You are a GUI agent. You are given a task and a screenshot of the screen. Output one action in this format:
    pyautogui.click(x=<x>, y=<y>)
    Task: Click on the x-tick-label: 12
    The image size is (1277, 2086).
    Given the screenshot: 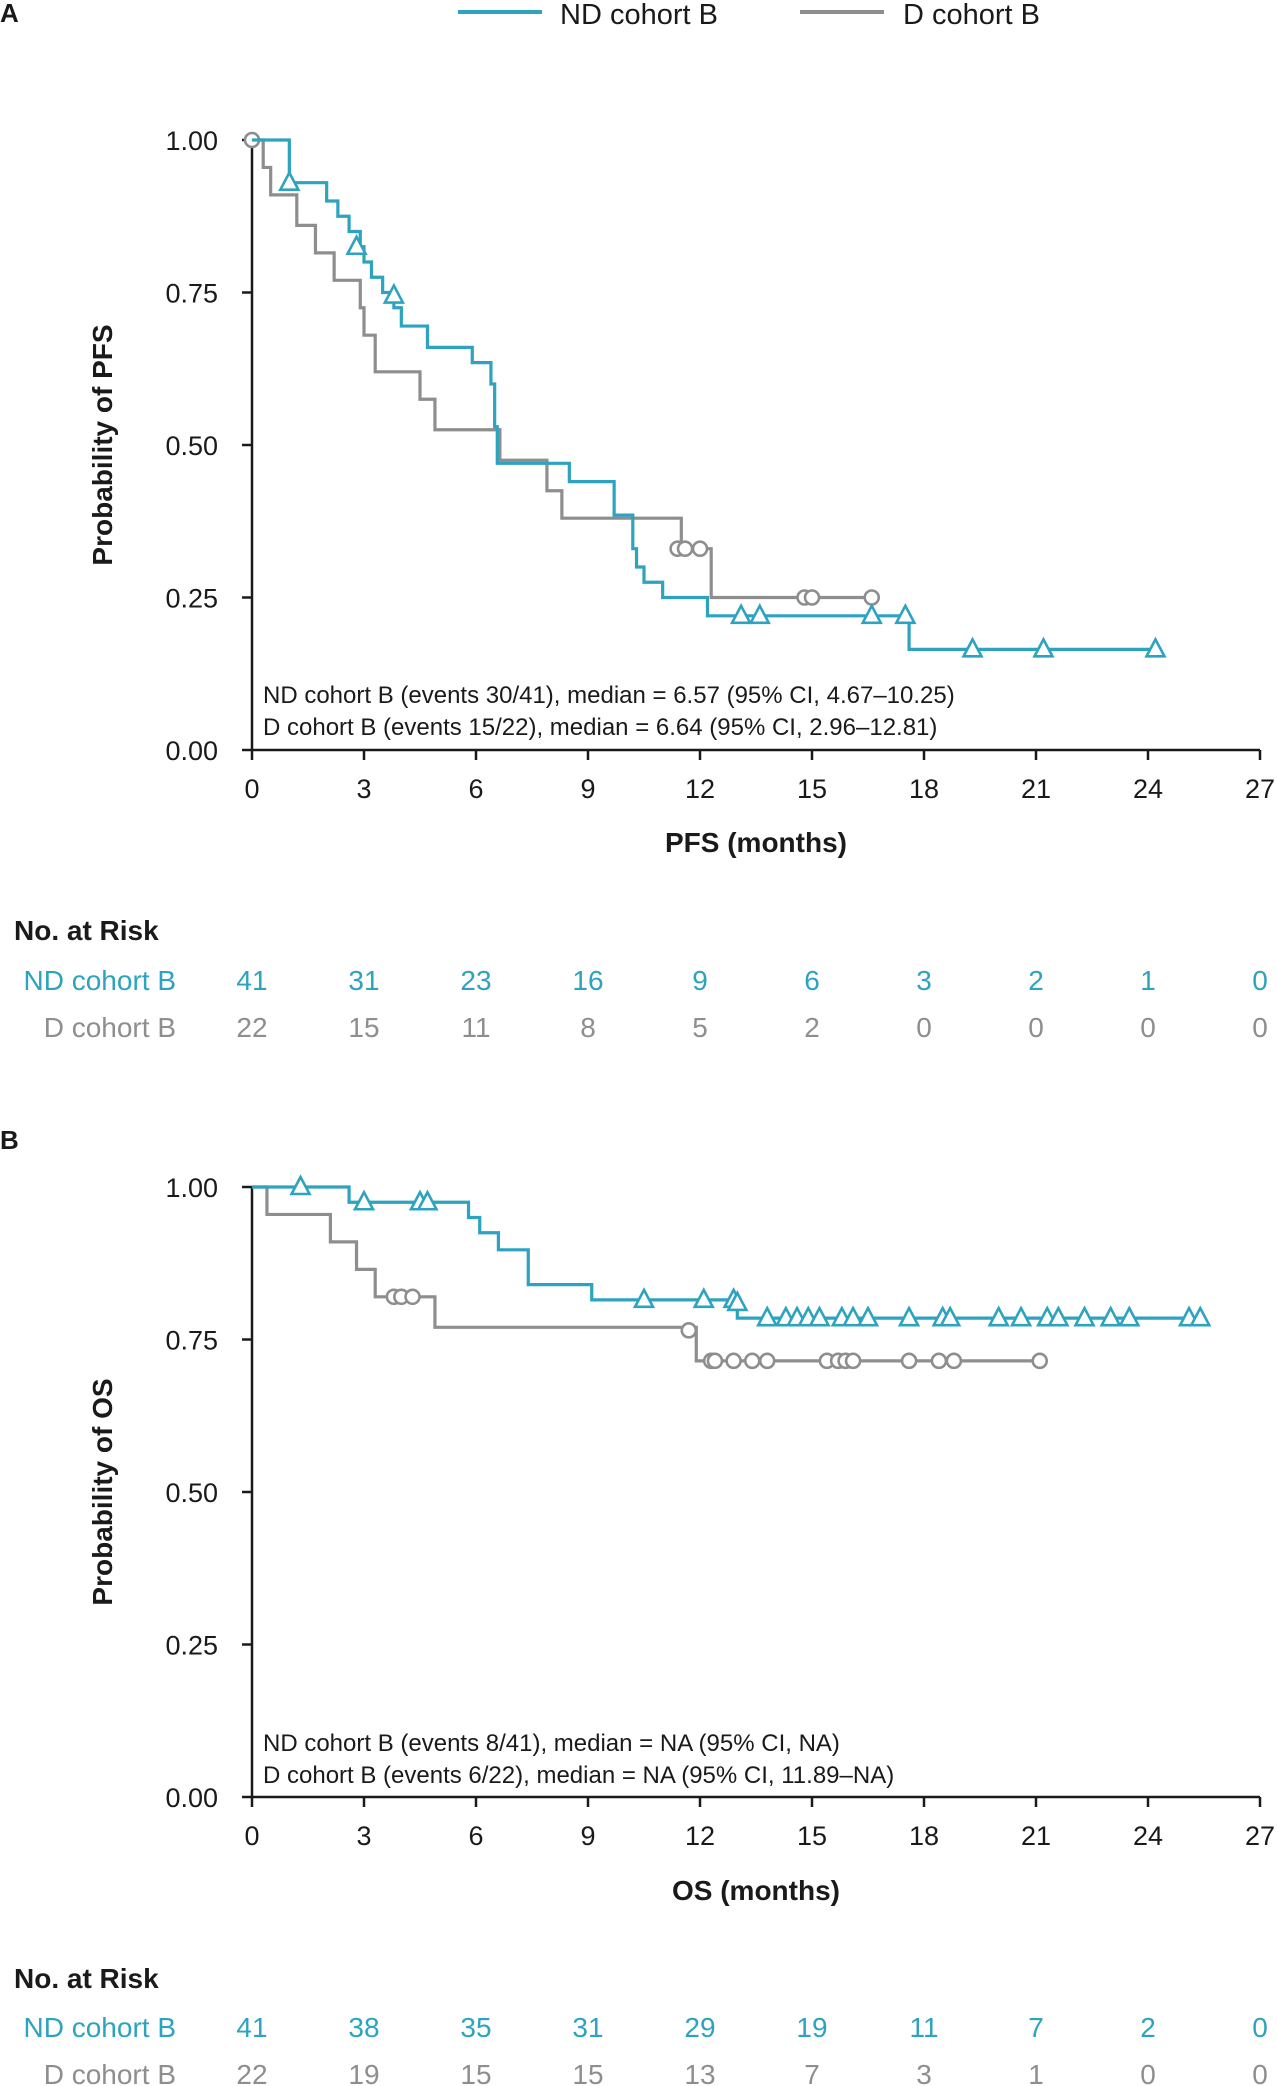 What is the action you would take?
    pyautogui.click(x=700, y=789)
    